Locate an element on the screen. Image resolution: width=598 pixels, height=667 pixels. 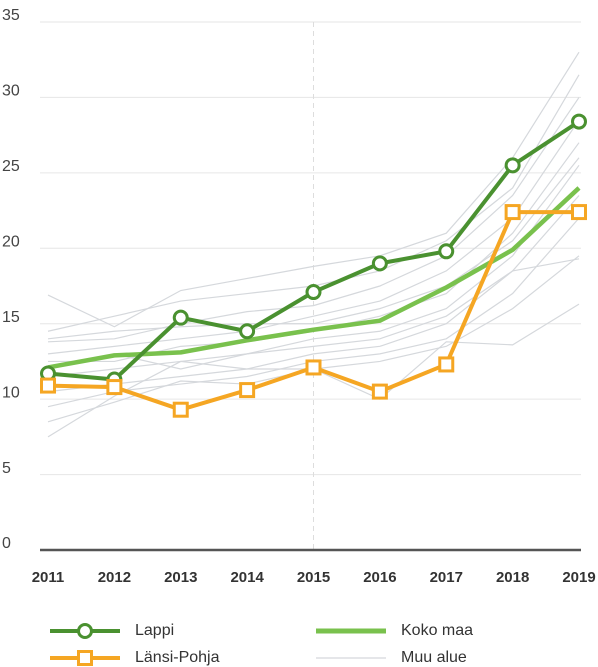
x-tick-label: 2015 is located at coordinates (313, 577).